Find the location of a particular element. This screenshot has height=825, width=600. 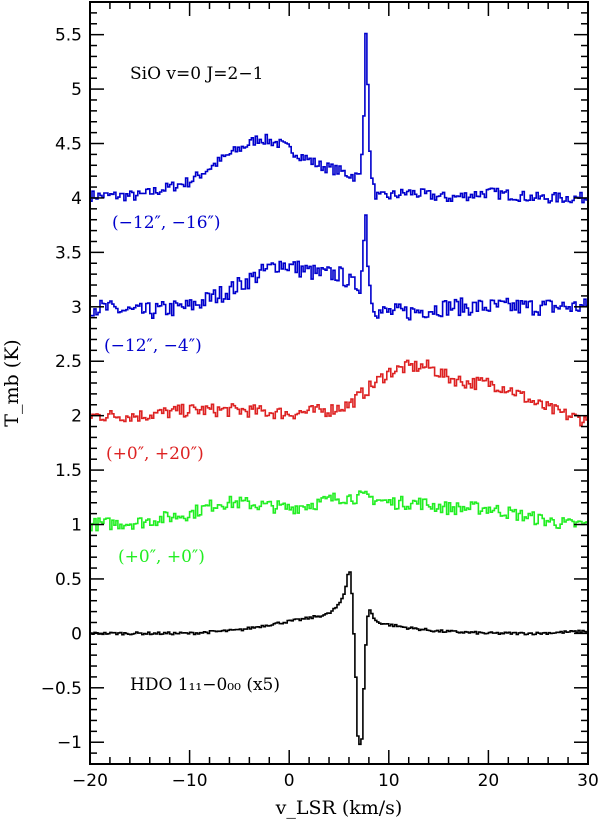

x-tick-label: −10 is located at coordinates (190, 781).